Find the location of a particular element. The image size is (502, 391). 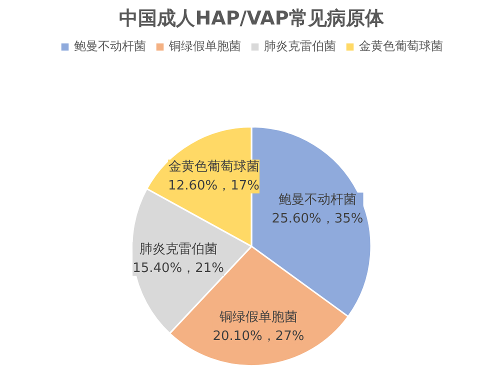

legend-label: 金黄色葡萄球菌 is located at coordinates (401, 46).